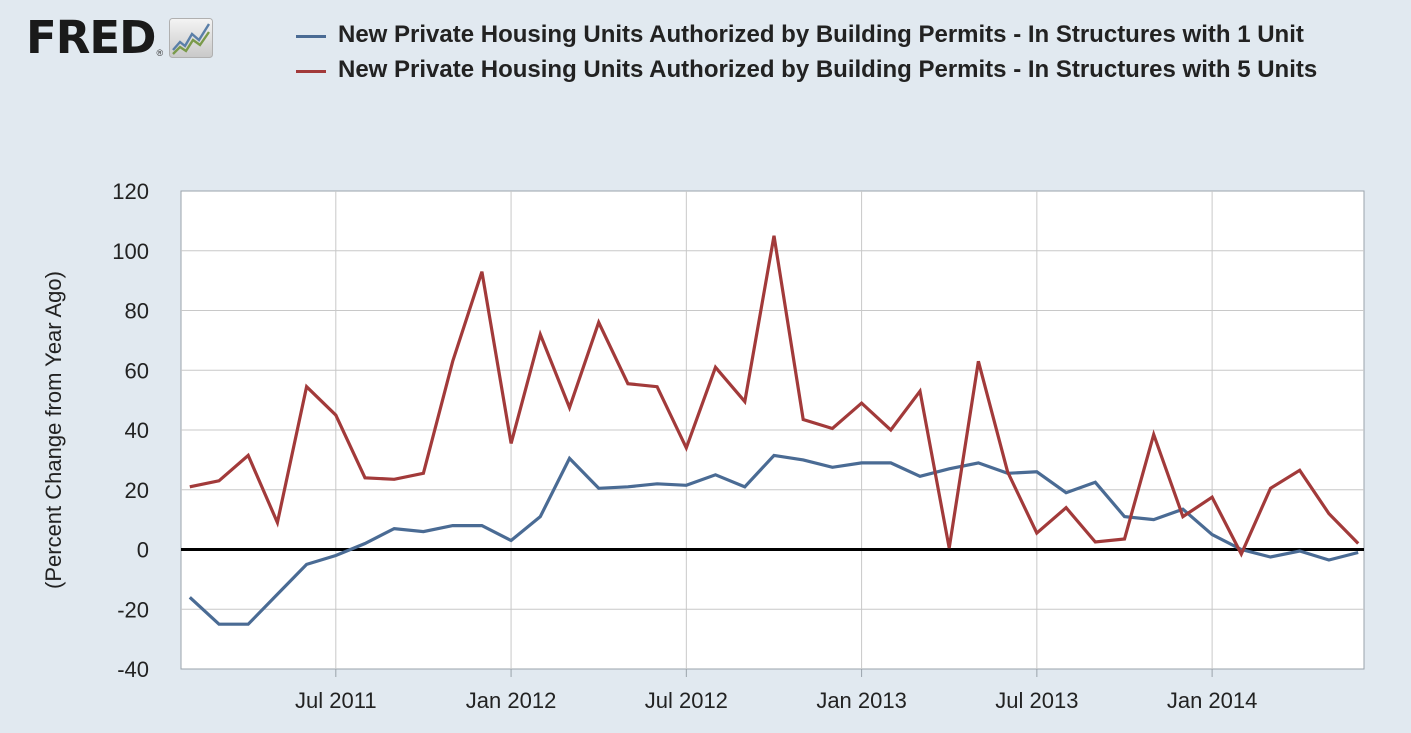 Image resolution: width=1411 pixels, height=733 pixels. Describe the element at coordinates (91, 37) in the screenshot. I see `logo-text: FRED` at that location.